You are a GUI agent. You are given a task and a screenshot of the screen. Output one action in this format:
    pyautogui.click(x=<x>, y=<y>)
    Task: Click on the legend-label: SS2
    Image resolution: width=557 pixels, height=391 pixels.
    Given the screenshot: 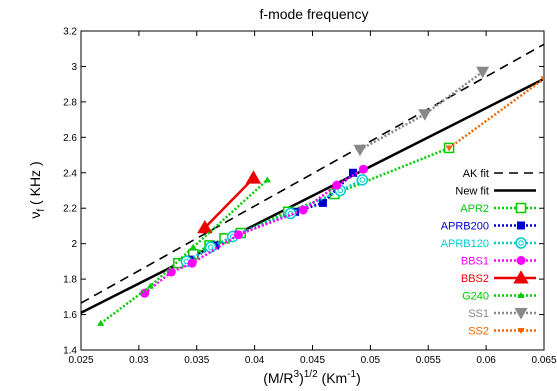 What is the action you would take?
    pyautogui.click(x=478, y=332)
    